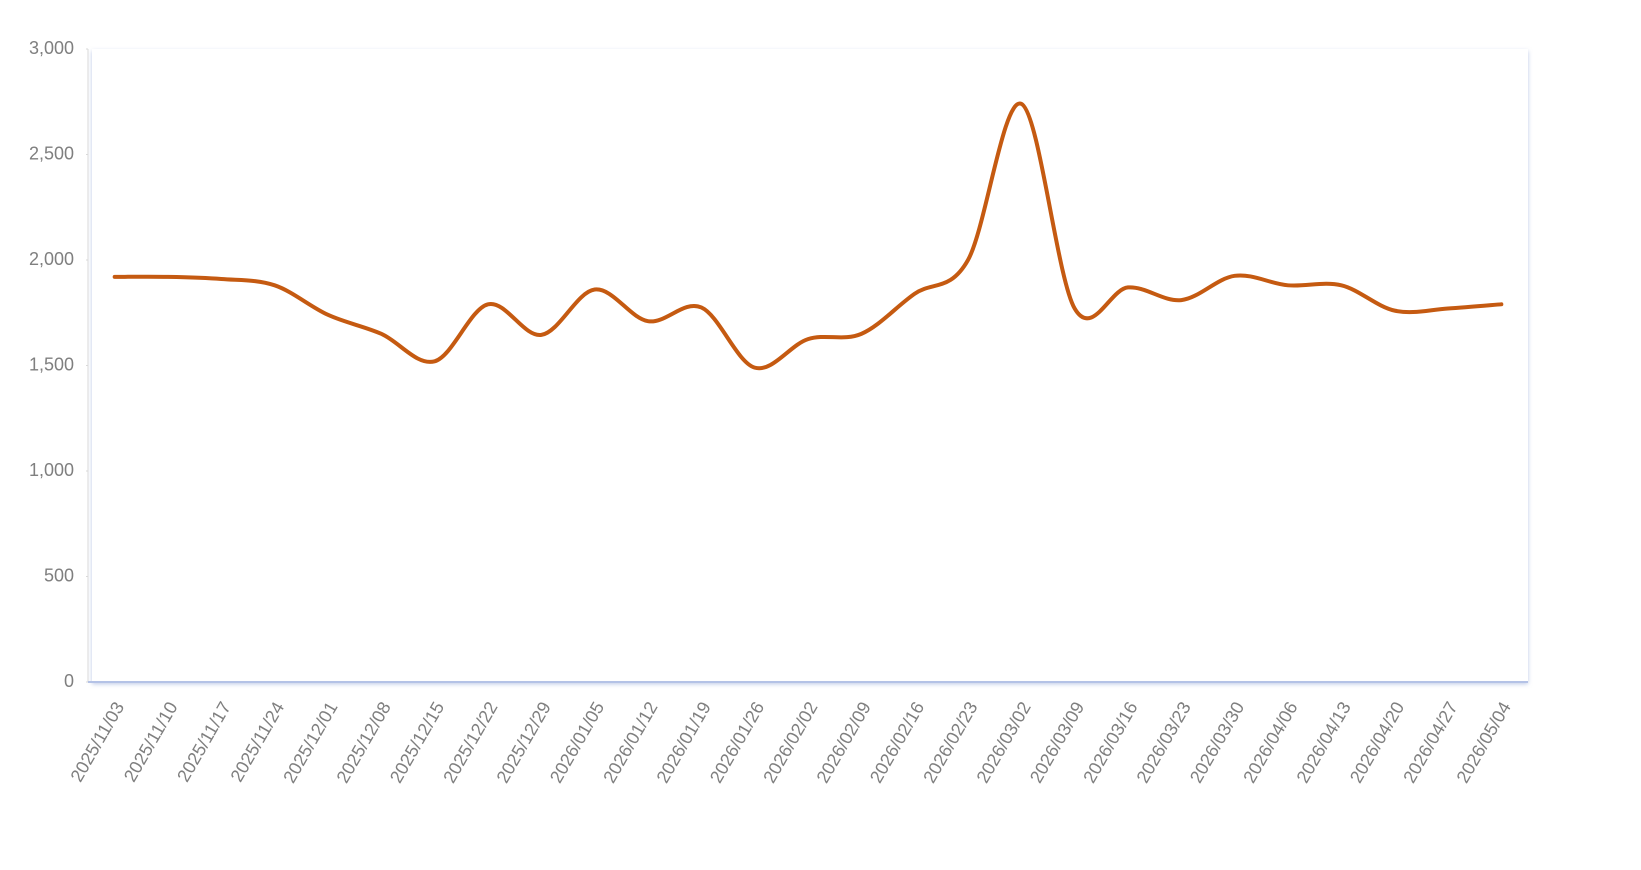 Image resolution: width=1641 pixels, height=870 pixels. What do you see at coordinates (1057, 742) in the screenshot?
I see `x-tick-label: 2026/03/09` at bounding box center [1057, 742].